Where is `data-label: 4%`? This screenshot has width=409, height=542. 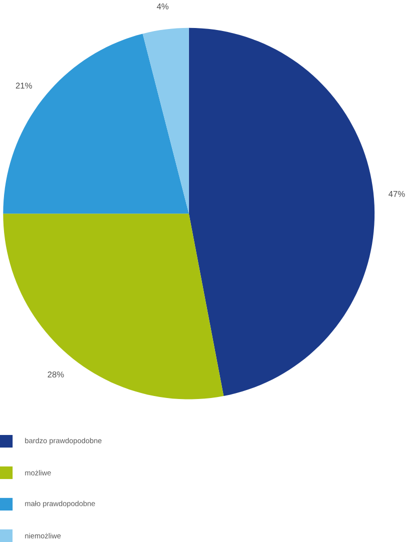 data-label: 4% is located at coordinates (163, 6).